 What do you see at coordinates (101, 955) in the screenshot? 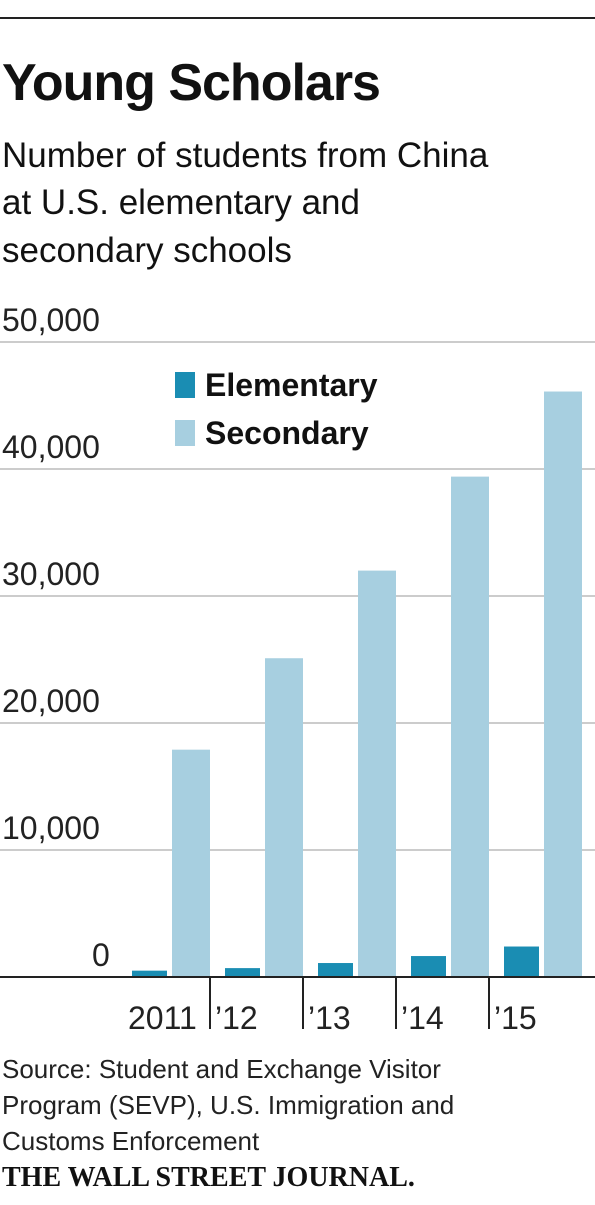
I see `y-tick-label: 0` at bounding box center [101, 955].